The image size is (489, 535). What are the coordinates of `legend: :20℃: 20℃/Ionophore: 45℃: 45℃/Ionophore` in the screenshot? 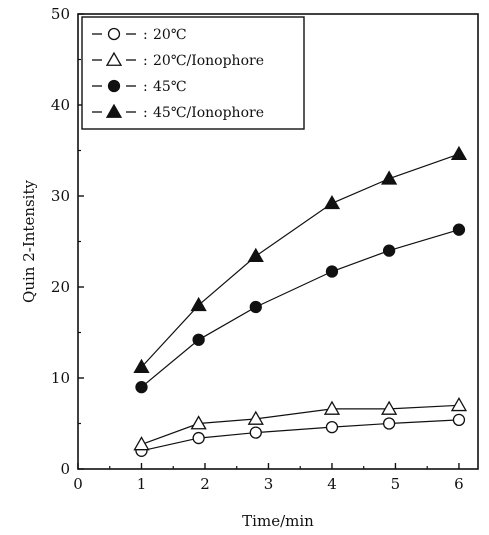 It's located at (193, 73).